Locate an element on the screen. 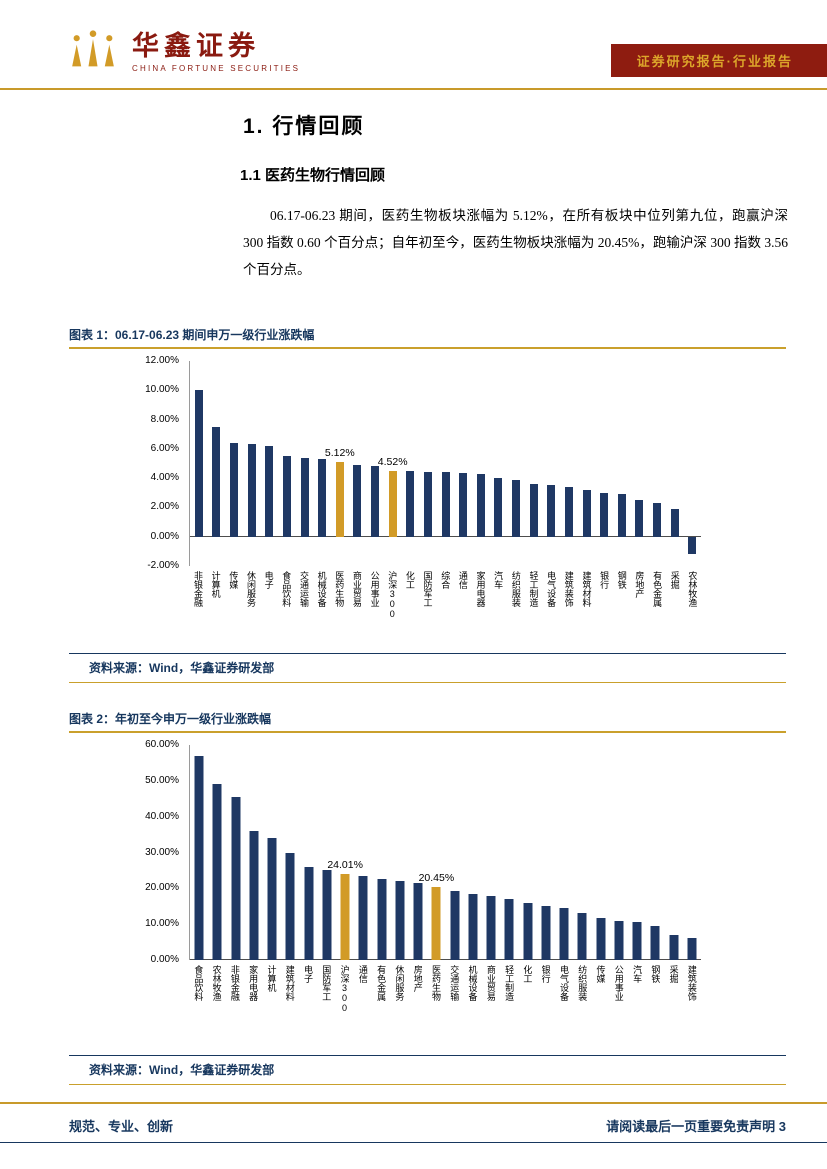 This screenshot has width=827, height=1169. category-label: 采掘 is located at coordinates (674, 580).